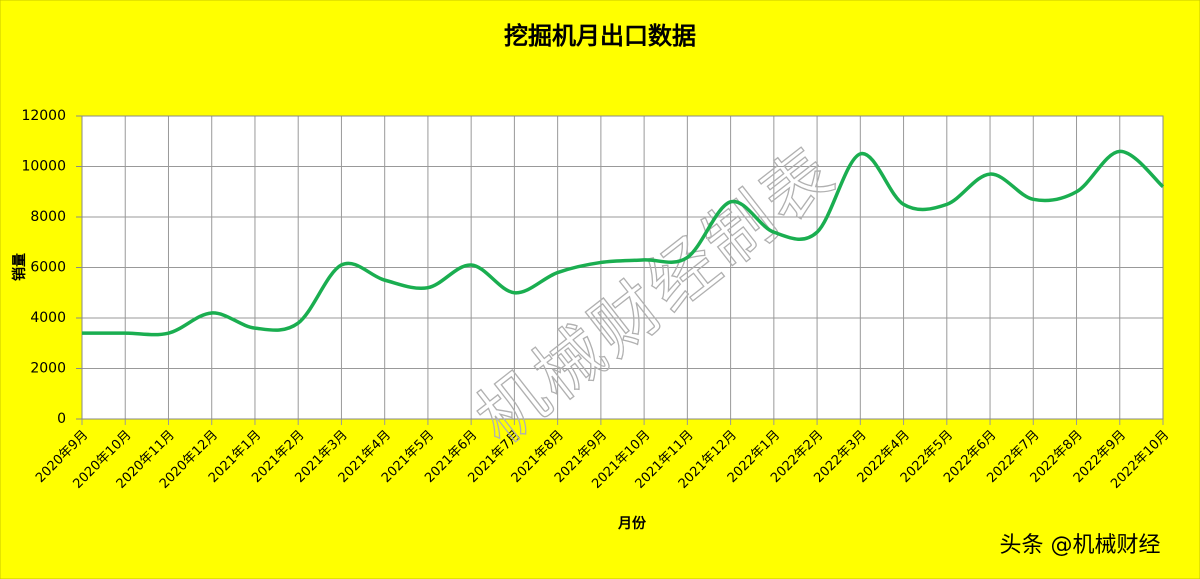 The width and height of the screenshot is (1200, 579). Describe the element at coordinates (43, 167) in the screenshot. I see `y-tick-label: 10000` at that location.